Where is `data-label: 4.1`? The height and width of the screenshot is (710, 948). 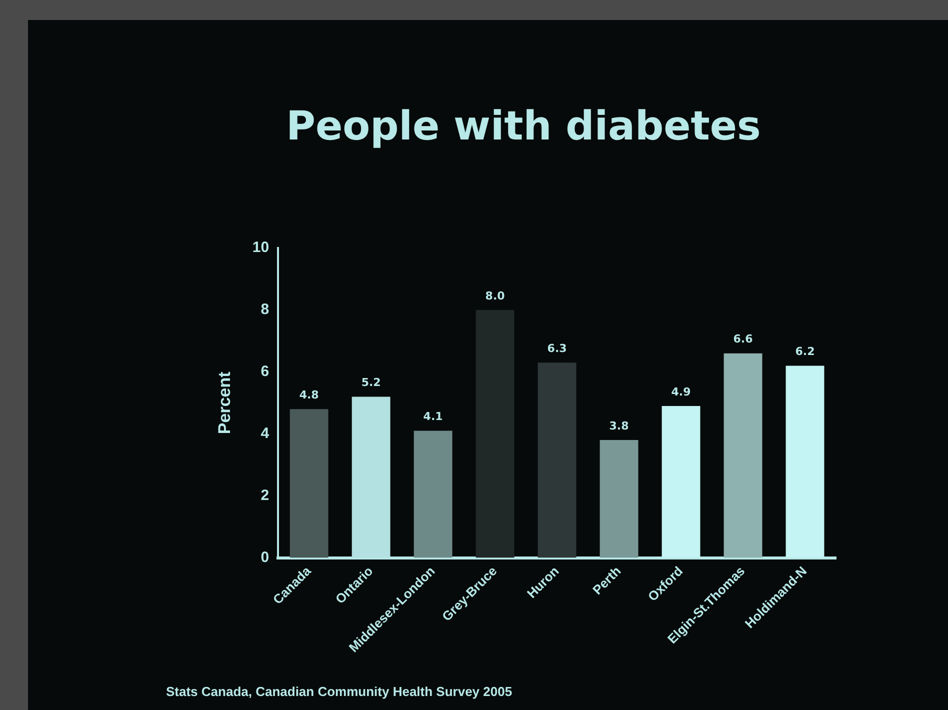
data-label: 4.1 is located at coordinates (433, 417).